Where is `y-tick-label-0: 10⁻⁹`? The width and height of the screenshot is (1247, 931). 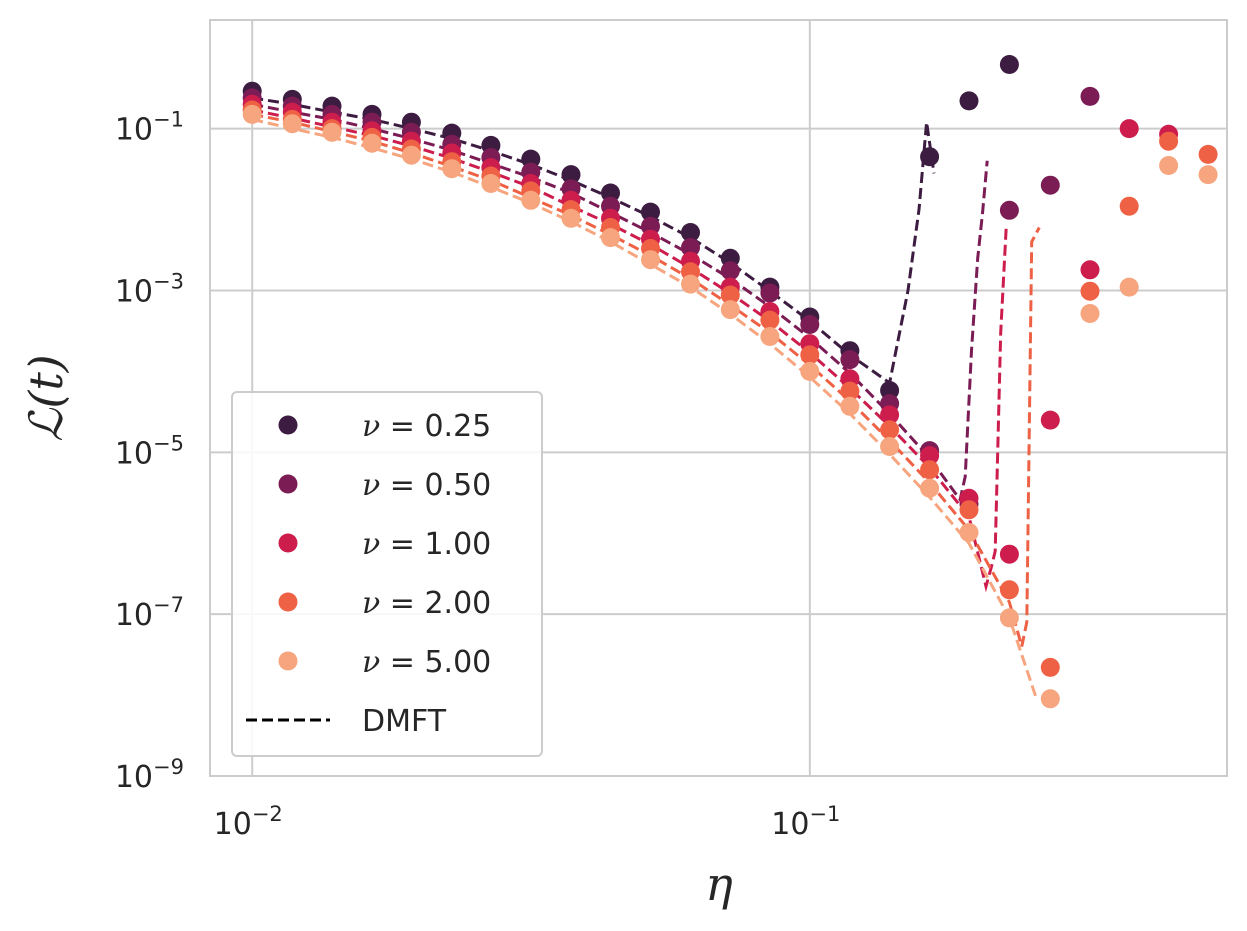
y-tick-label-0: 10⁻⁹ is located at coordinates (149, 775).